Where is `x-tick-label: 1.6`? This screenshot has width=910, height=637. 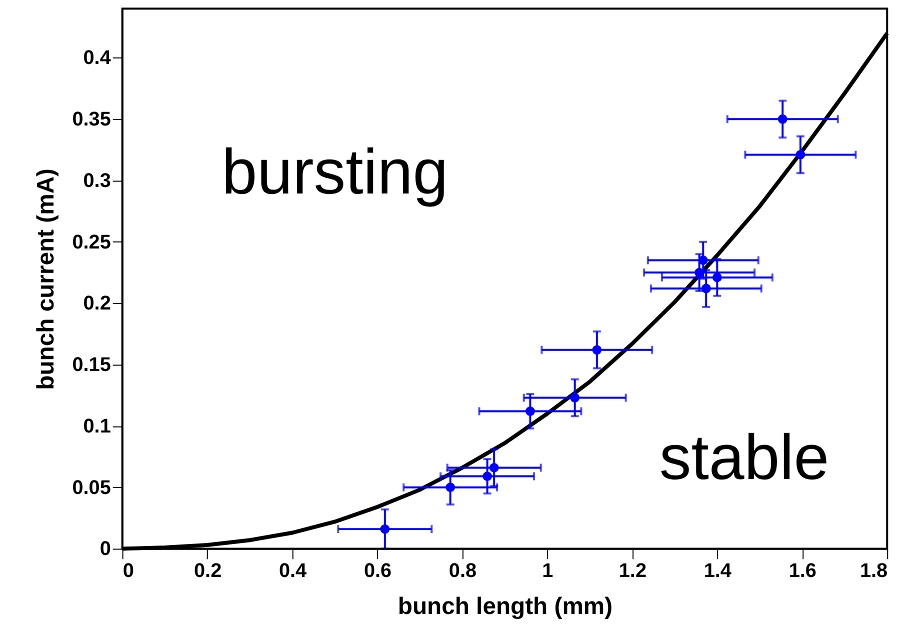
x-tick-label: 1.6 is located at coordinates (802, 571).